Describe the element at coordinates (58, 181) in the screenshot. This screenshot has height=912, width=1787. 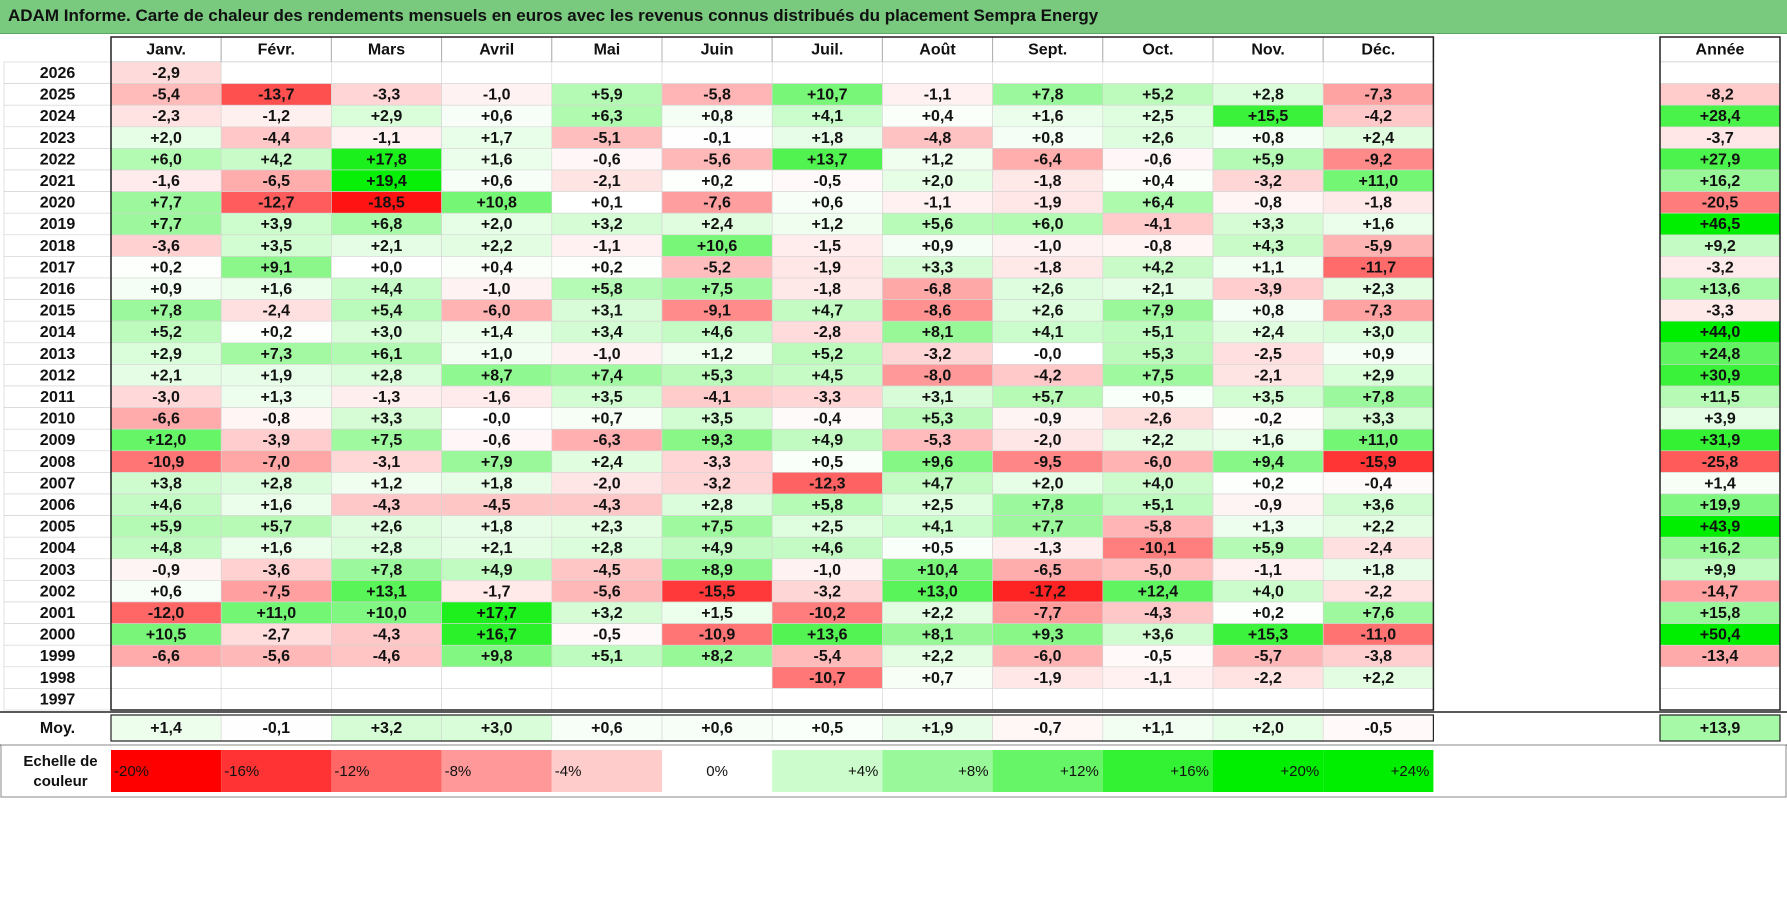
I see `year-label: 2021` at that location.